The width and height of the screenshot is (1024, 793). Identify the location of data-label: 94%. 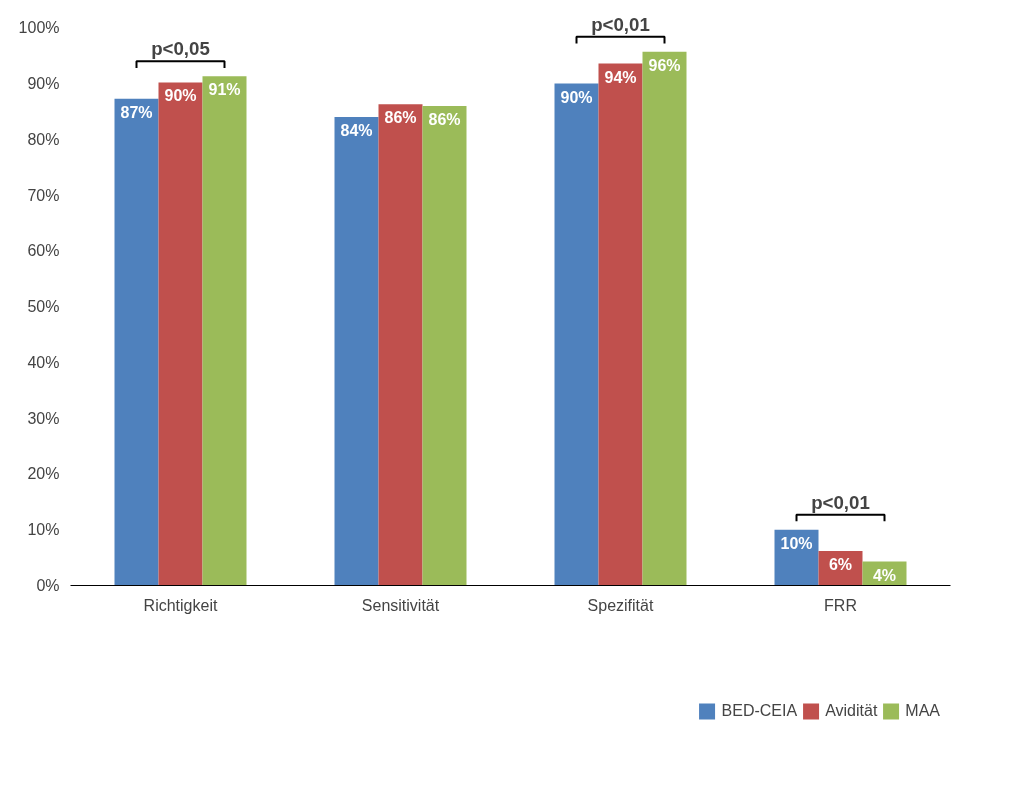
(620, 77).